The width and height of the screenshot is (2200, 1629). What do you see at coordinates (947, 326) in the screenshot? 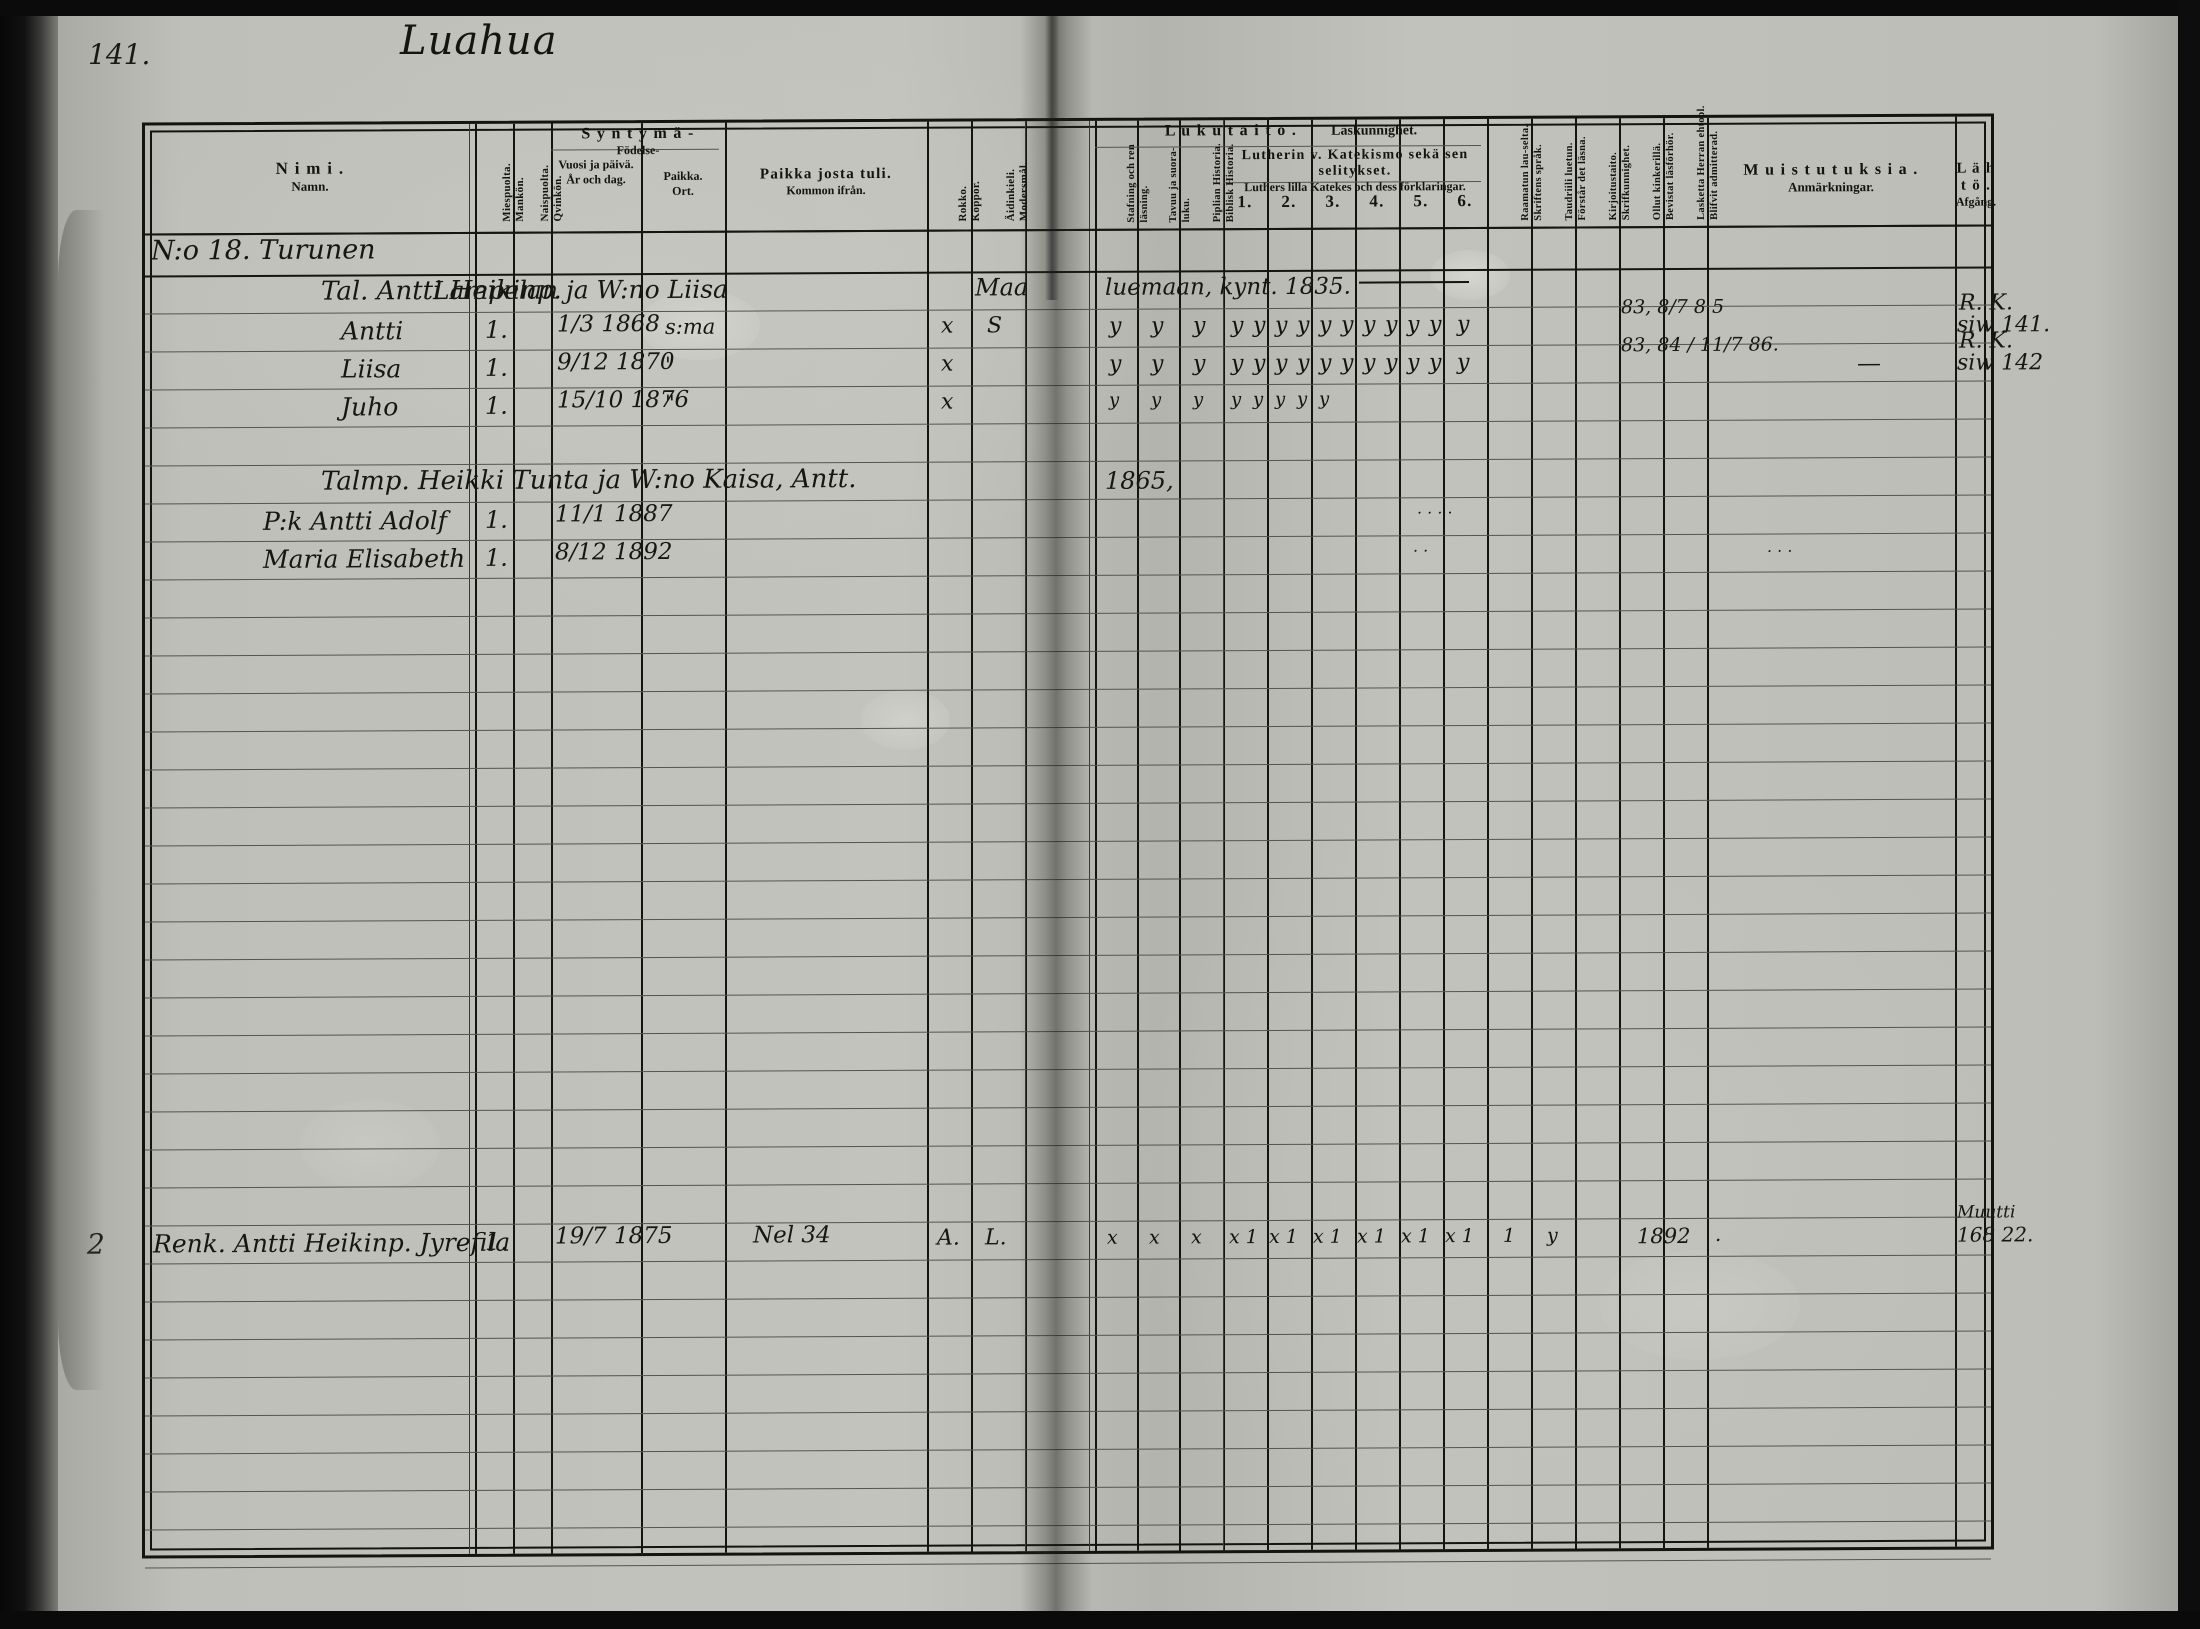
I see `row-smallpox-1: x` at bounding box center [947, 326].